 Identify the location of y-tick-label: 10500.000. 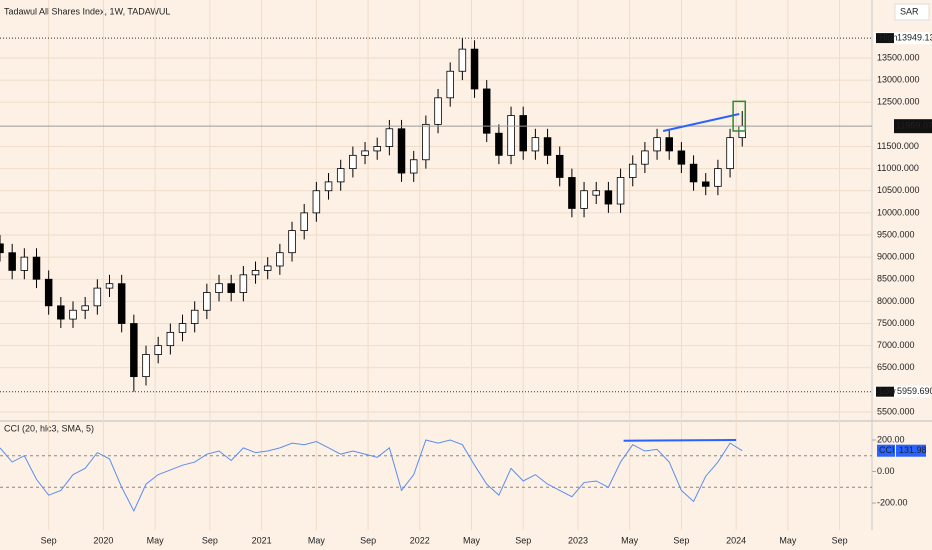
(898, 190).